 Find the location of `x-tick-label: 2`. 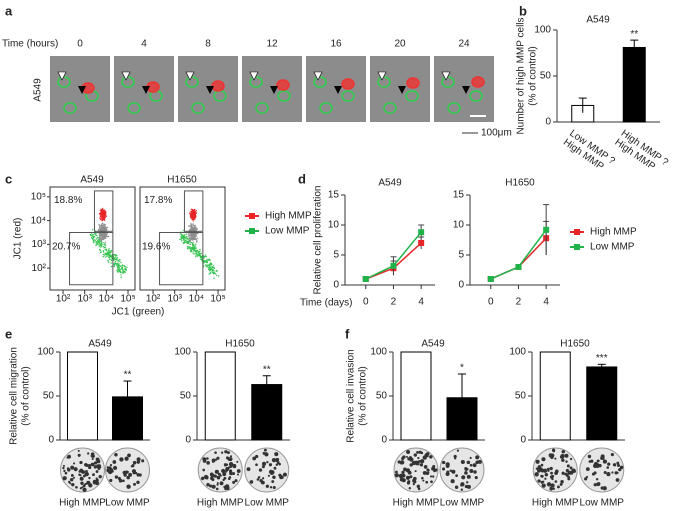

x-tick-label: 2 is located at coordinates (394, 302).